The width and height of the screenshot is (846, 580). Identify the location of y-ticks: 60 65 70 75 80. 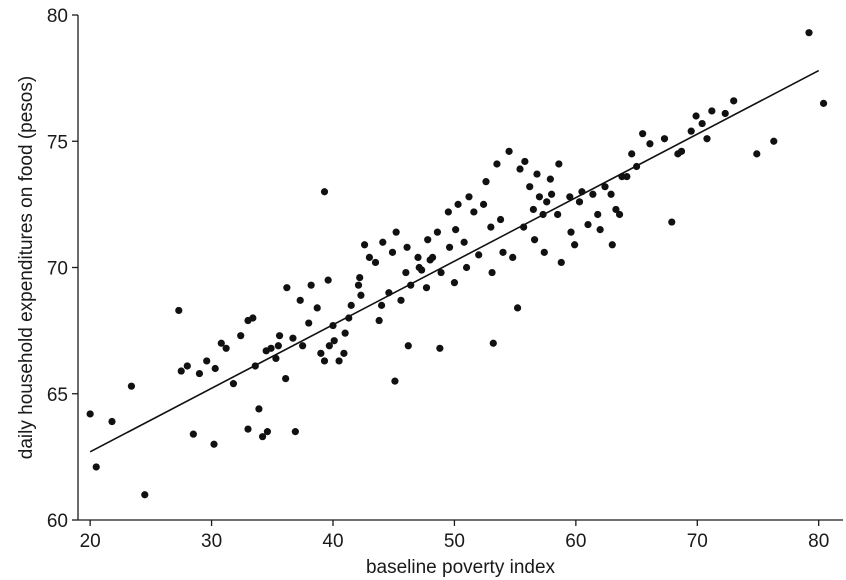
(62, 269).